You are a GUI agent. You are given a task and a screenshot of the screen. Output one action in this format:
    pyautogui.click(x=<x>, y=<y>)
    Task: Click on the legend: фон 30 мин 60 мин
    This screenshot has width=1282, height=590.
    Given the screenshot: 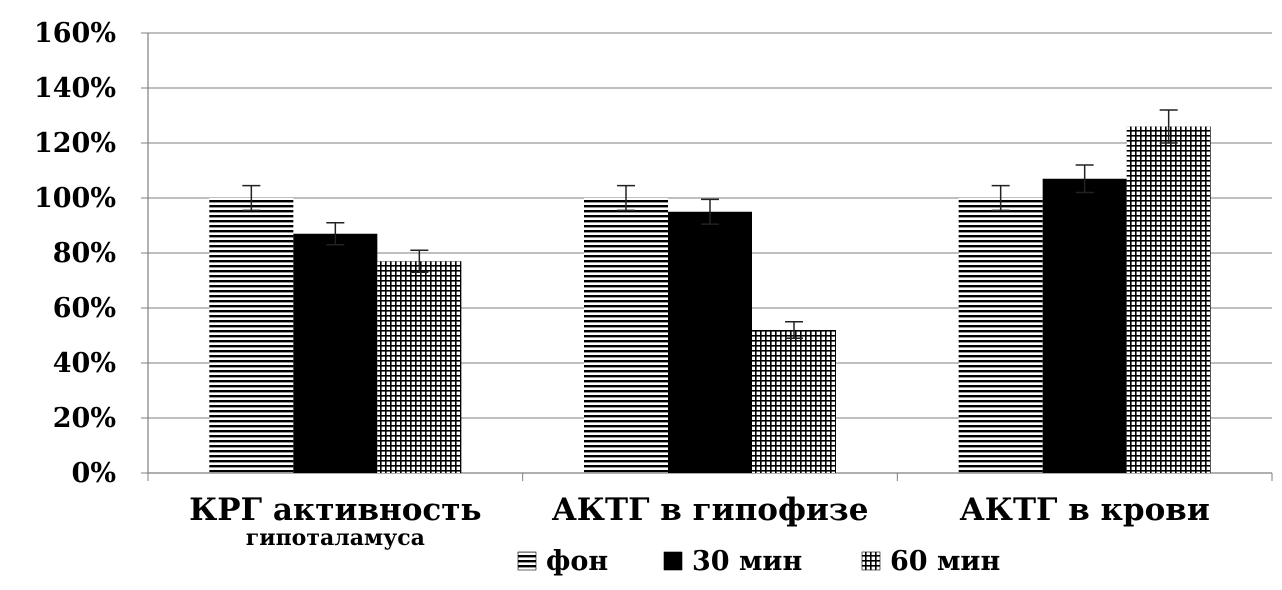 What is the action you would take?
    pyautogui.click(x=758, y=561)
    